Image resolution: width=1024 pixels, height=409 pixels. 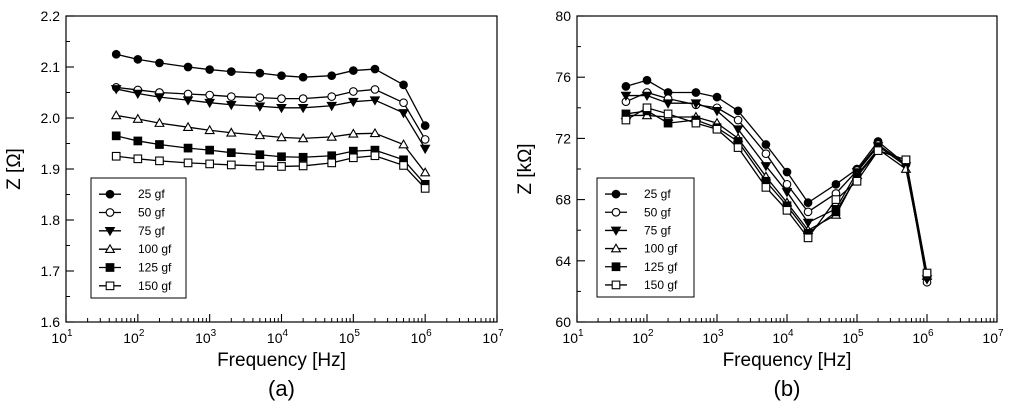 What do you see at coordinates (51, 271) in the screenshot?
I see `y-tick-label: 1.7` at bounding box center [51, 271].